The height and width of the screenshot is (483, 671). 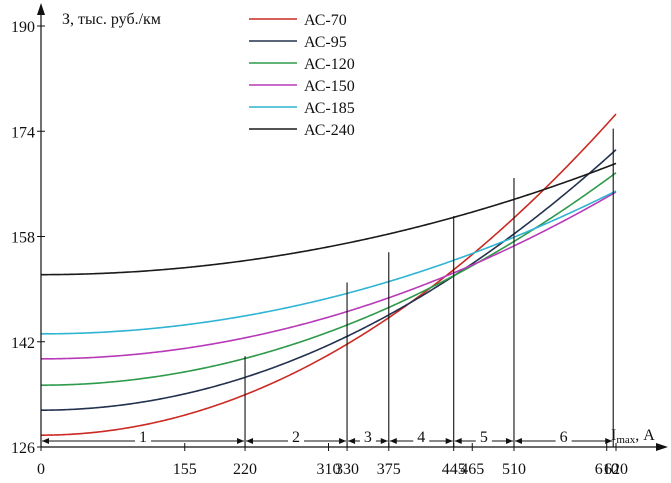 What do you see at coordinates (185, 469) in the screenshot?
I see `x-tick-label-2: 155` at bounding box center [185, 469].